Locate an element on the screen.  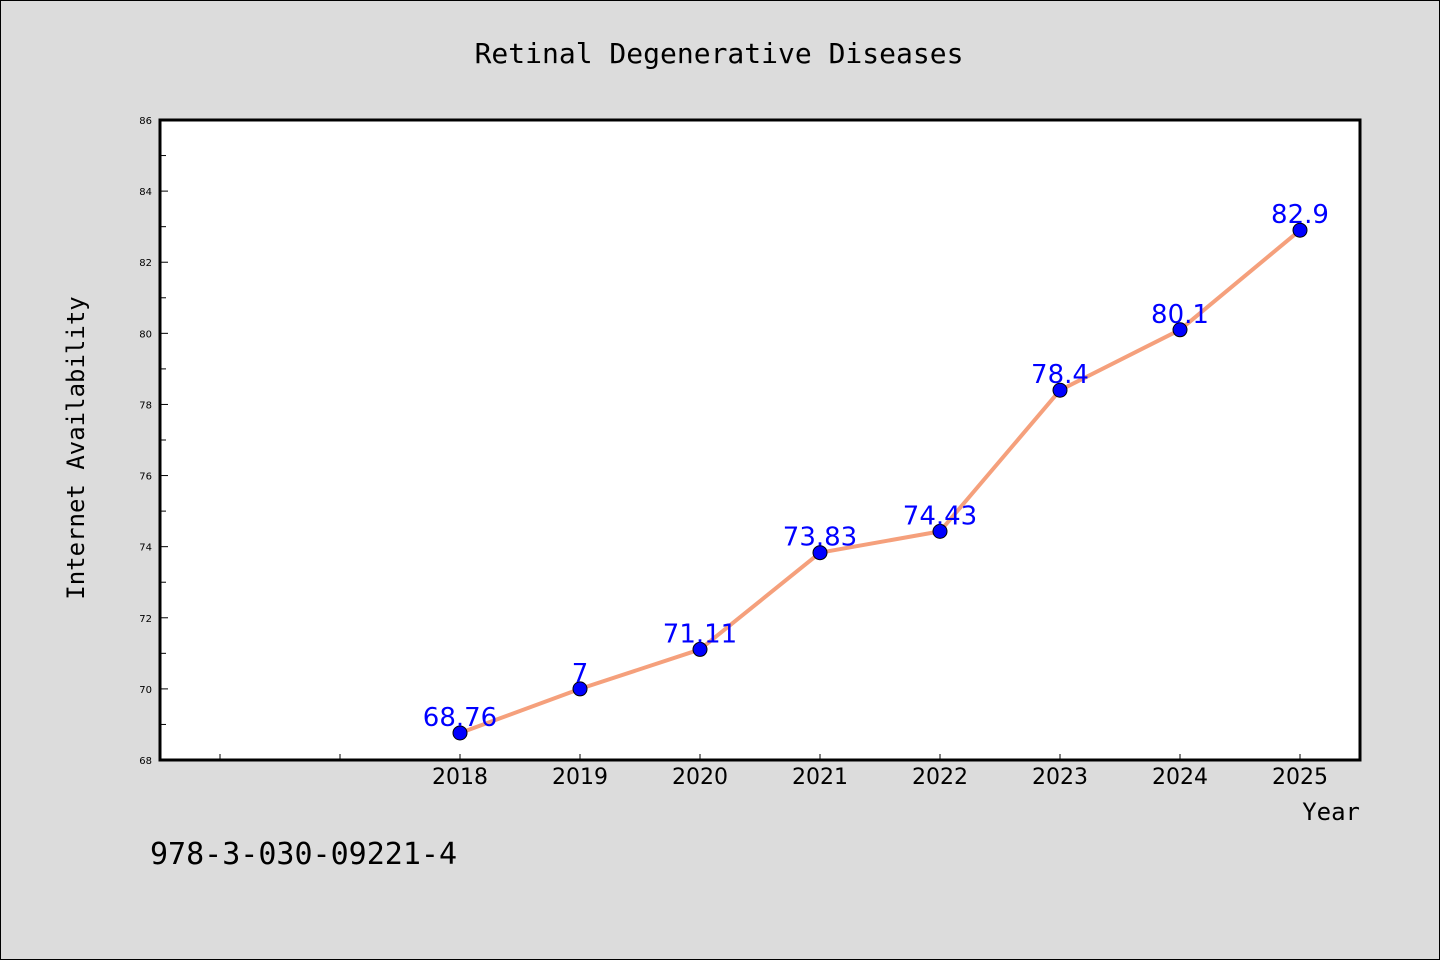
x-tick-label: 2024 is located at coordinates (1180, 777).